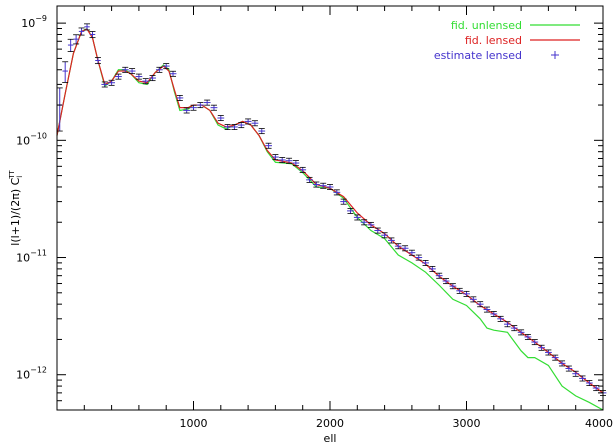 The height and width of the screenshot is (445, 616). What do you see at coordinates (467, 423) in the screenshot?
I see `x-tick-label: 3000` at bounding box center [467, 423].